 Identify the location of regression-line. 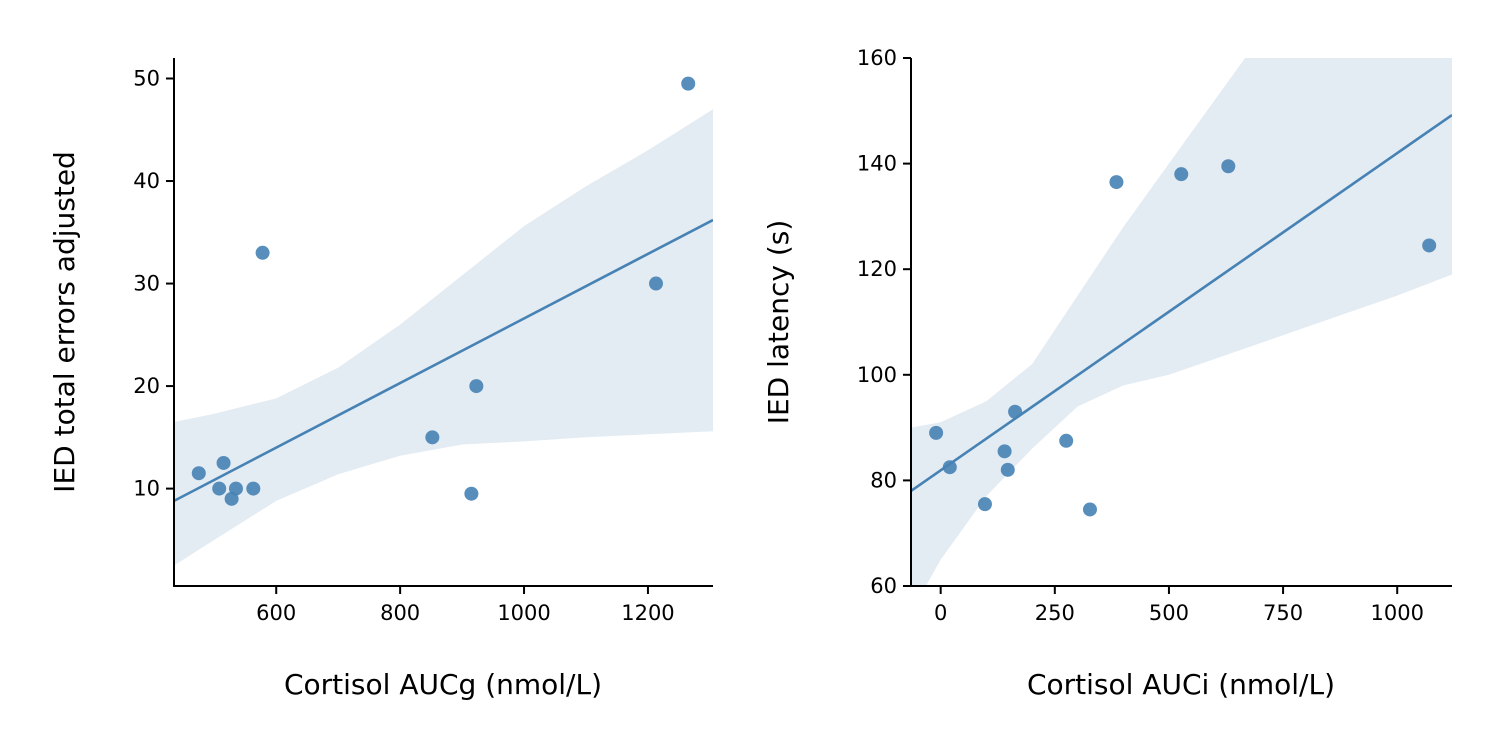
(443, 360).